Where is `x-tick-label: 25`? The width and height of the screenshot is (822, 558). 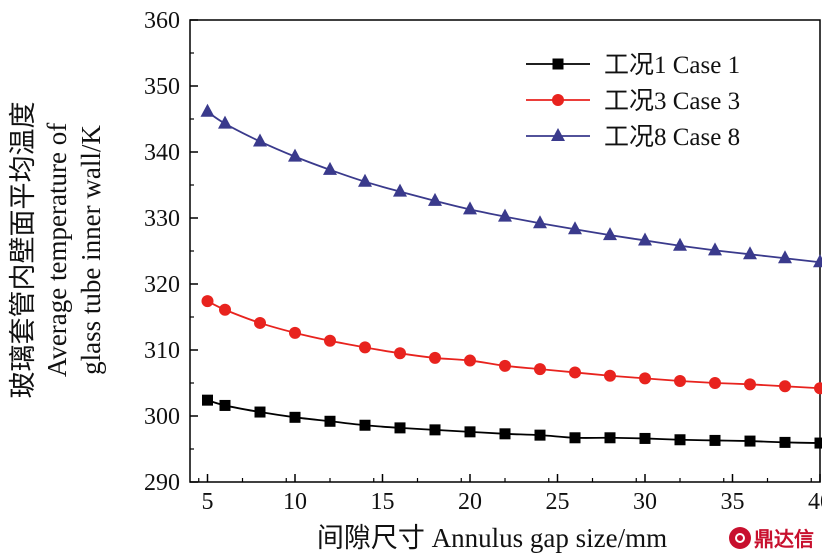
x-tick-label: 25 is located at coordinates (558, 502).